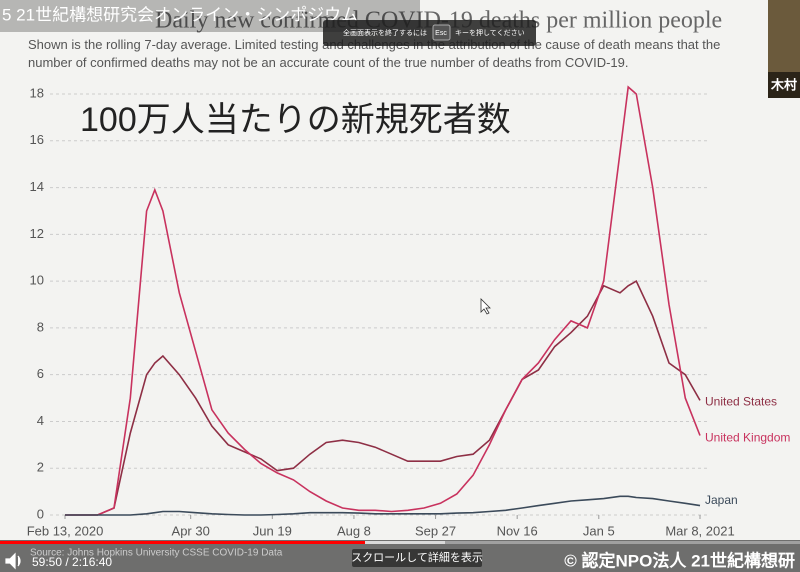  Describe the element at coordinates (40, 420) in the screenshot. I see `y-tick-label: 4` at that location.